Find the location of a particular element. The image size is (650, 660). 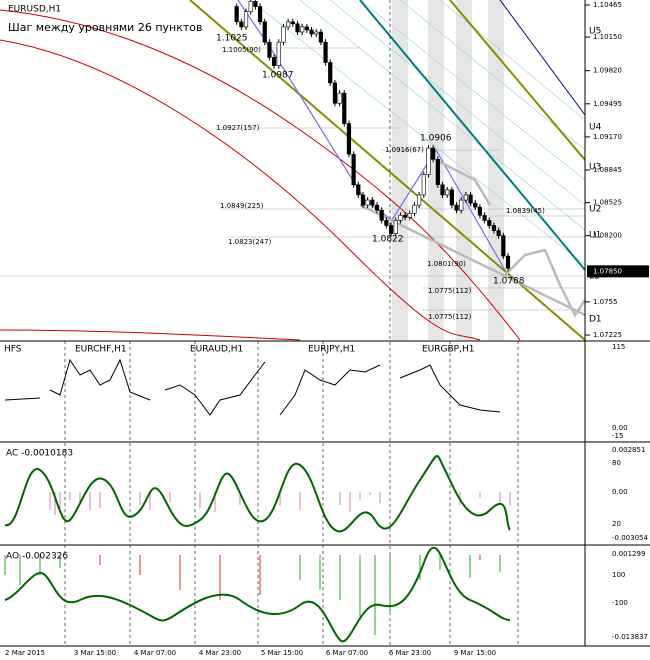

axis-label: 0.002851 is located at coordinates (628, 450).